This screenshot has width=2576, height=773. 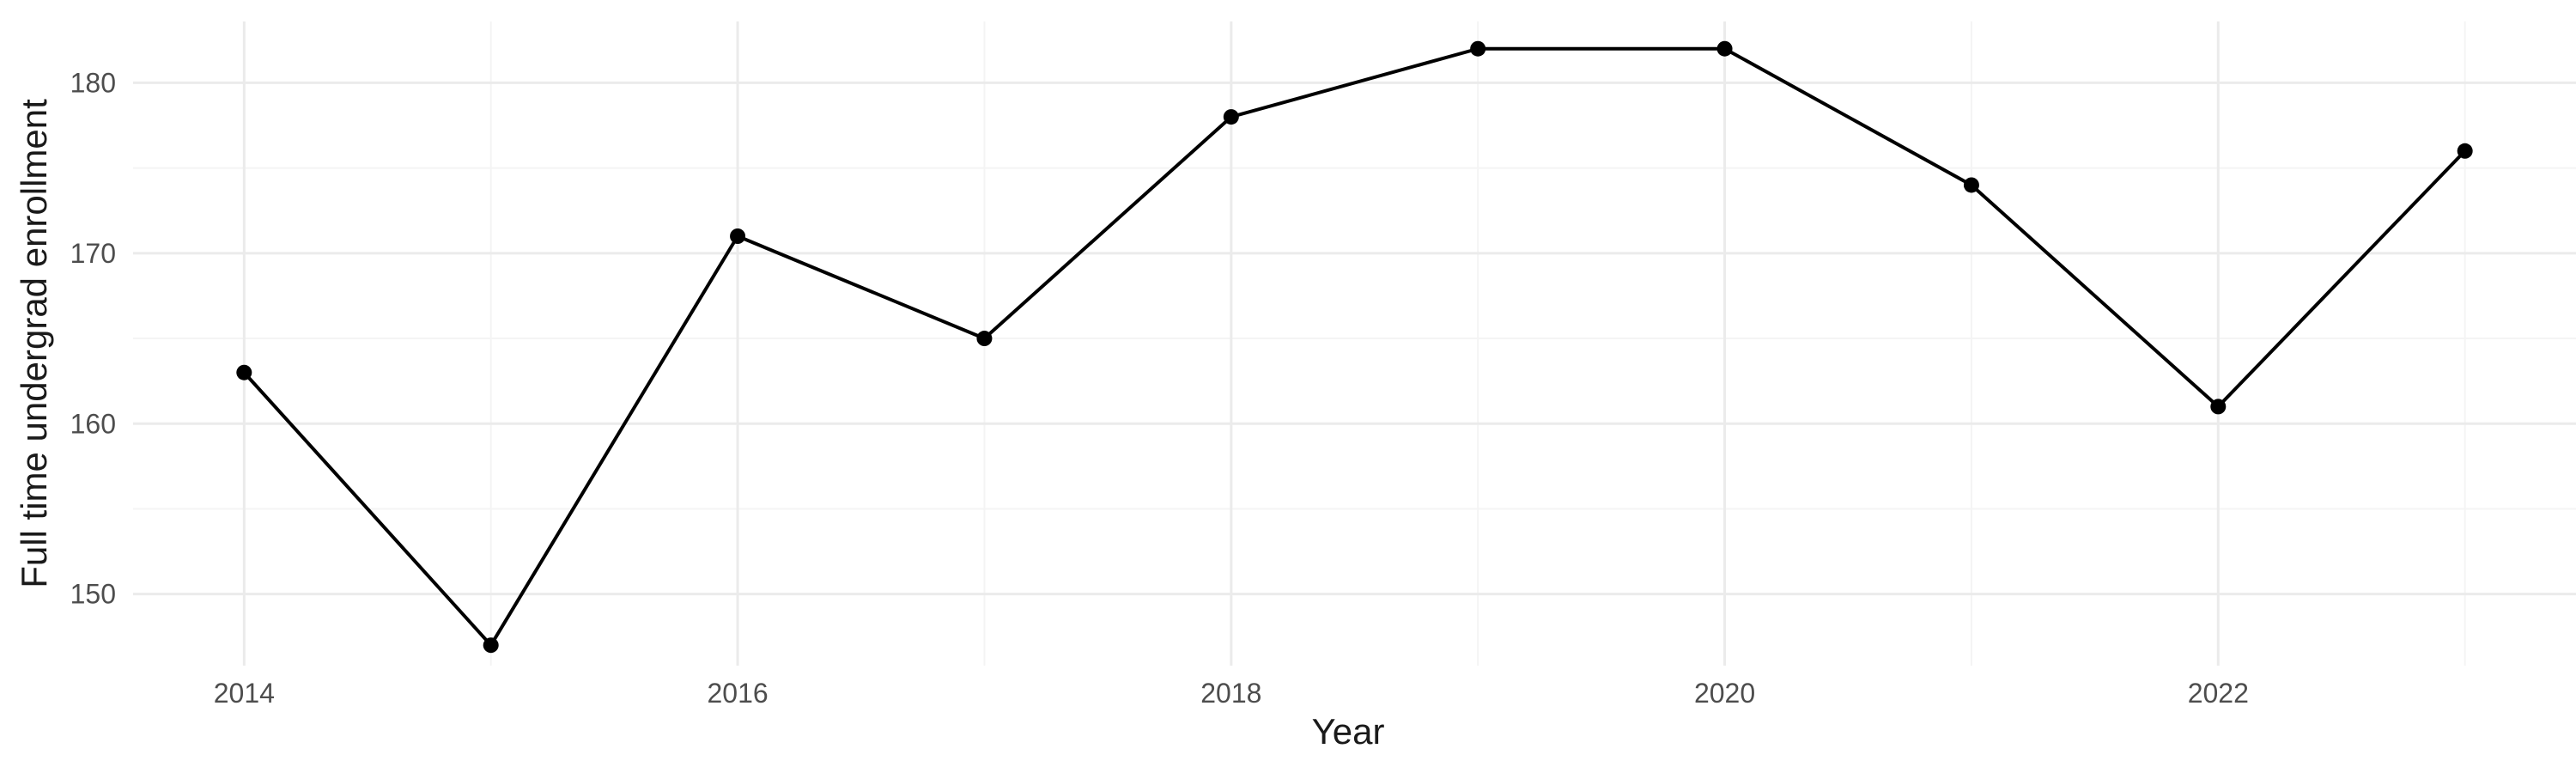 What do you see at coordinates (93, 82) in the screenshot?
I see `y-tick-label: 180` at bounding box center [93, 82].